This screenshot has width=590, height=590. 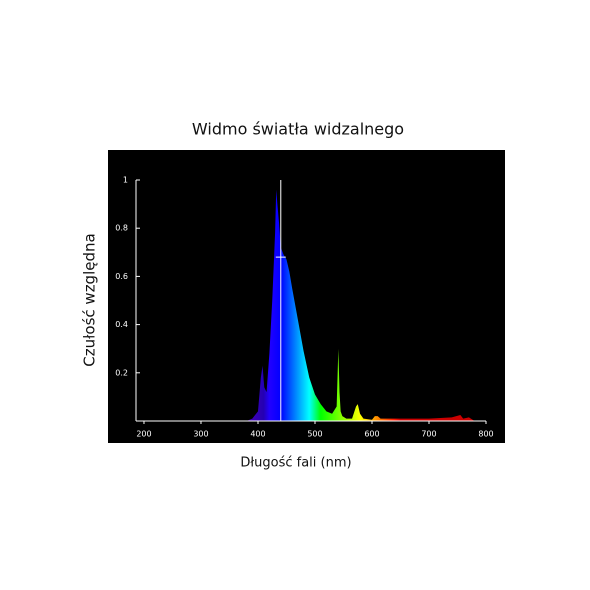 I want to click on y-tick-label: 1, so click(x=125, y=180).